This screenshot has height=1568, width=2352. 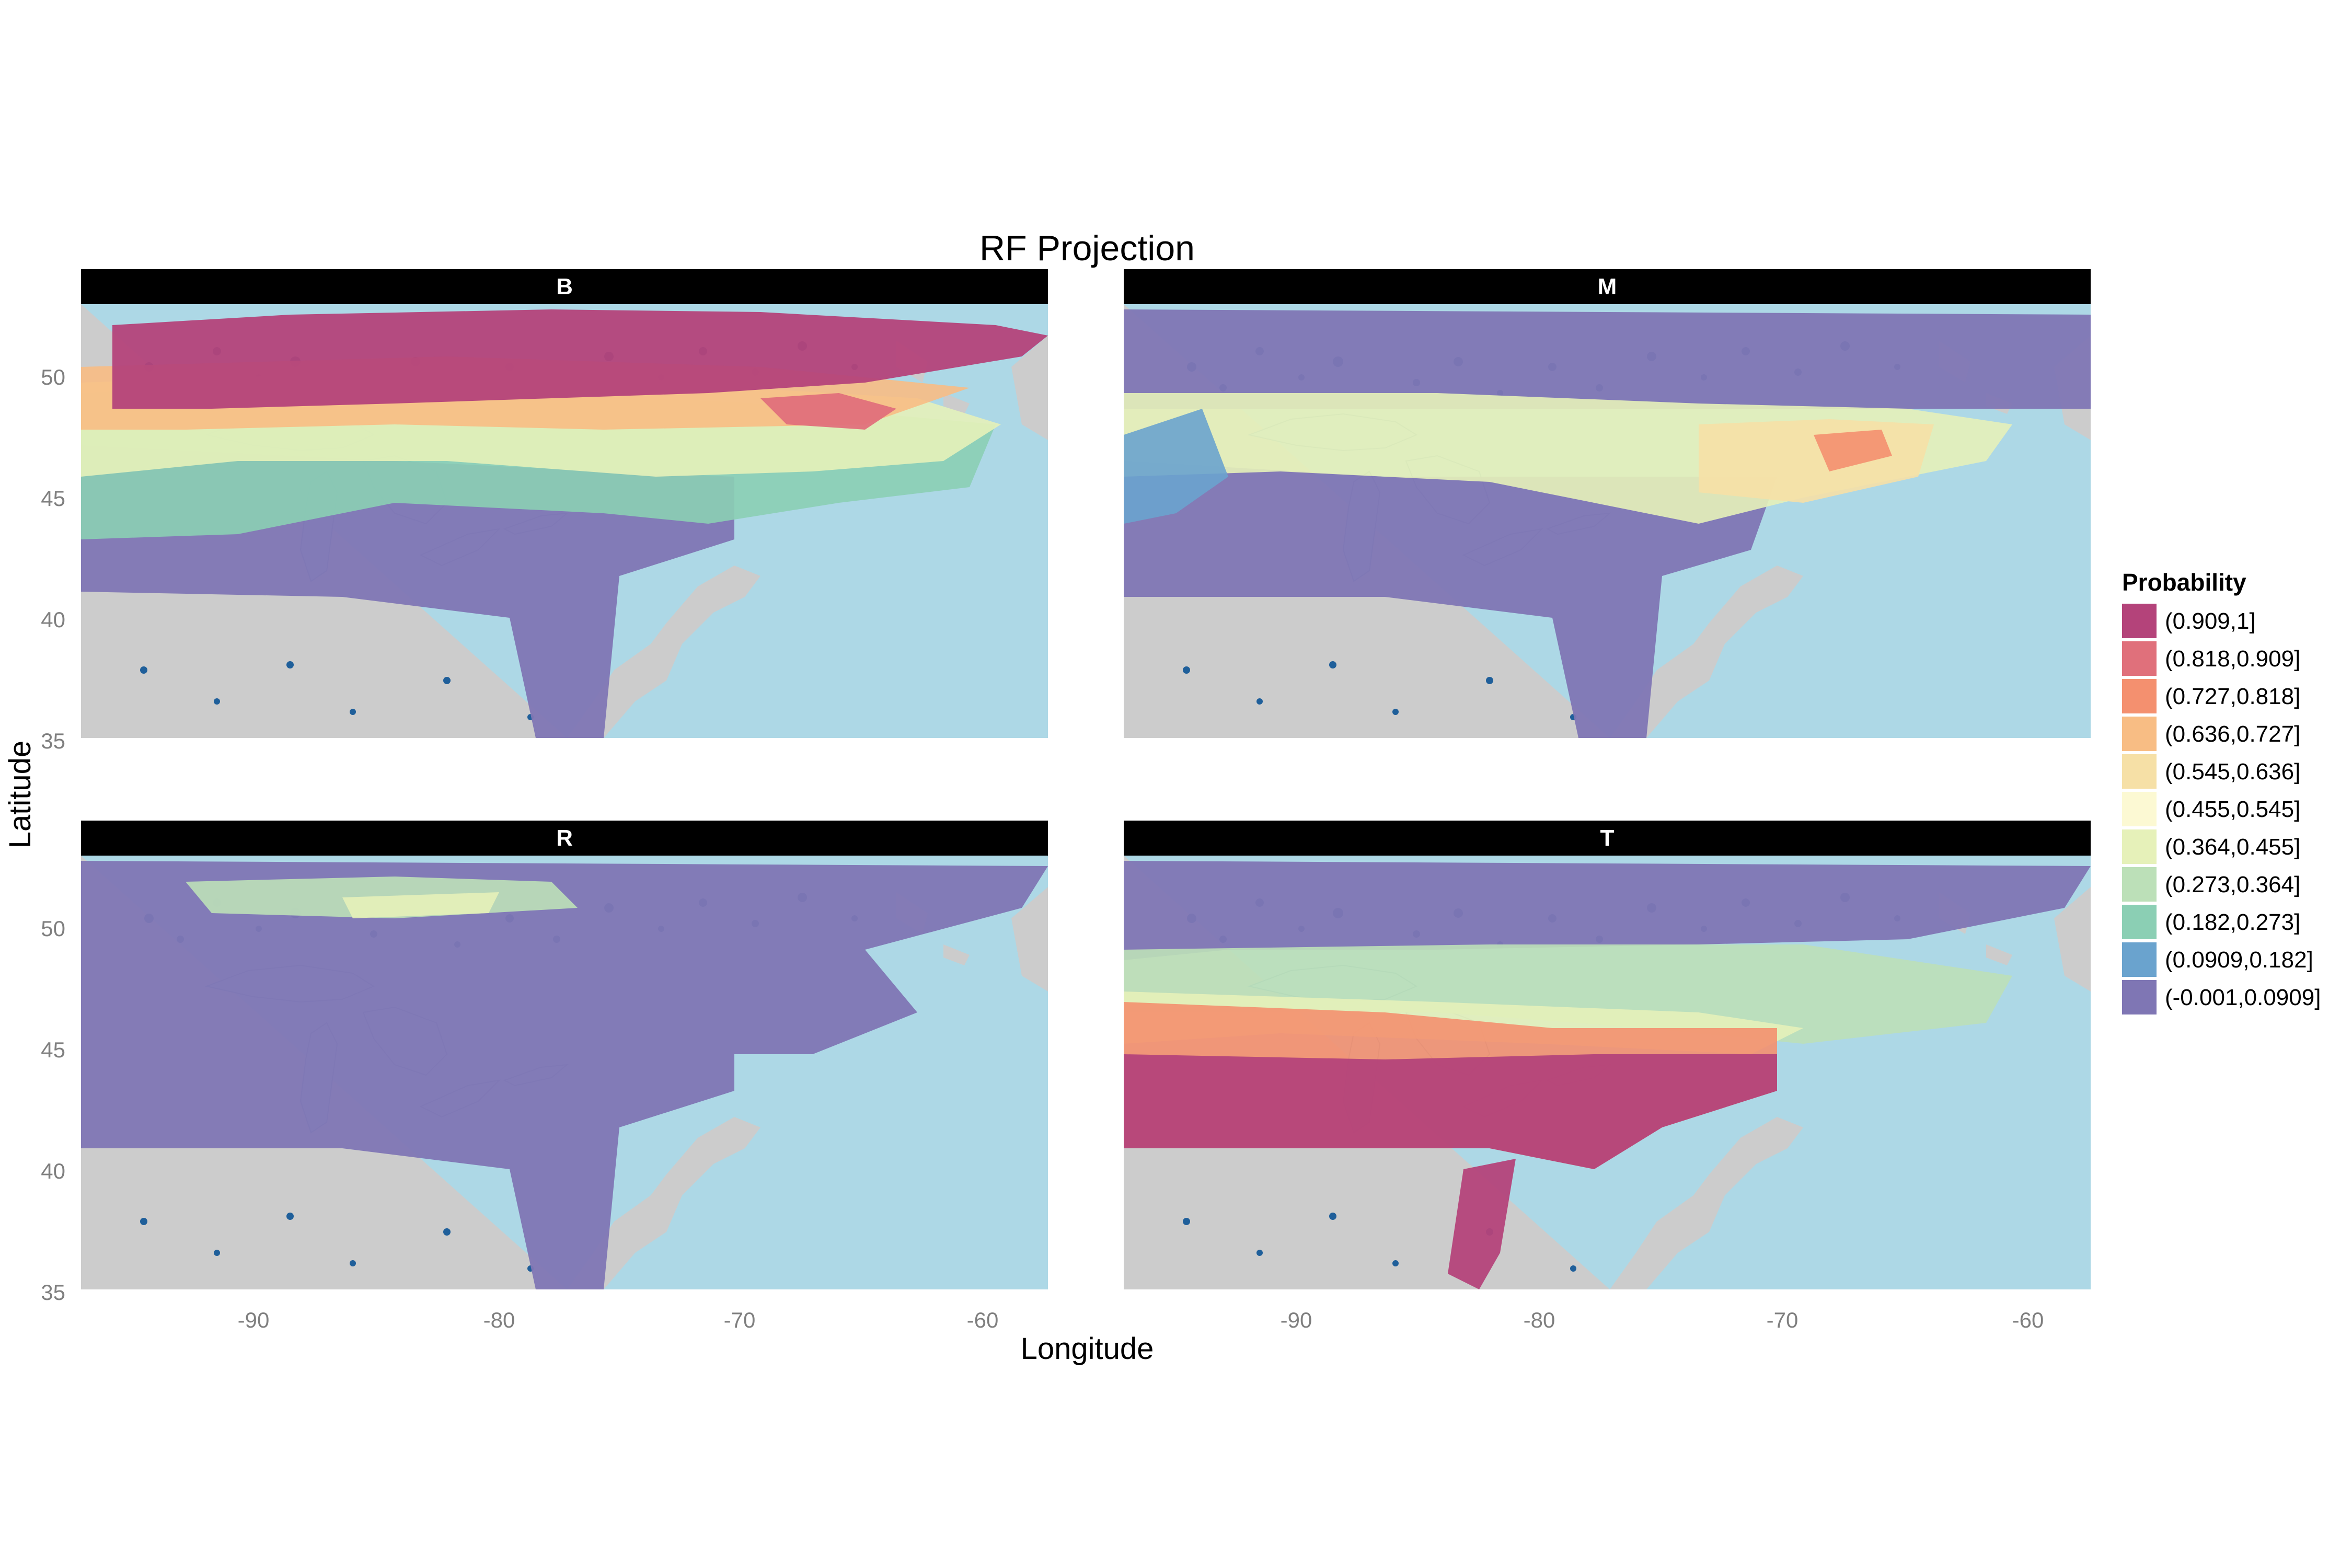 I want to click on legend-label: (0.636,0.727], so click(x=2232, y=734).